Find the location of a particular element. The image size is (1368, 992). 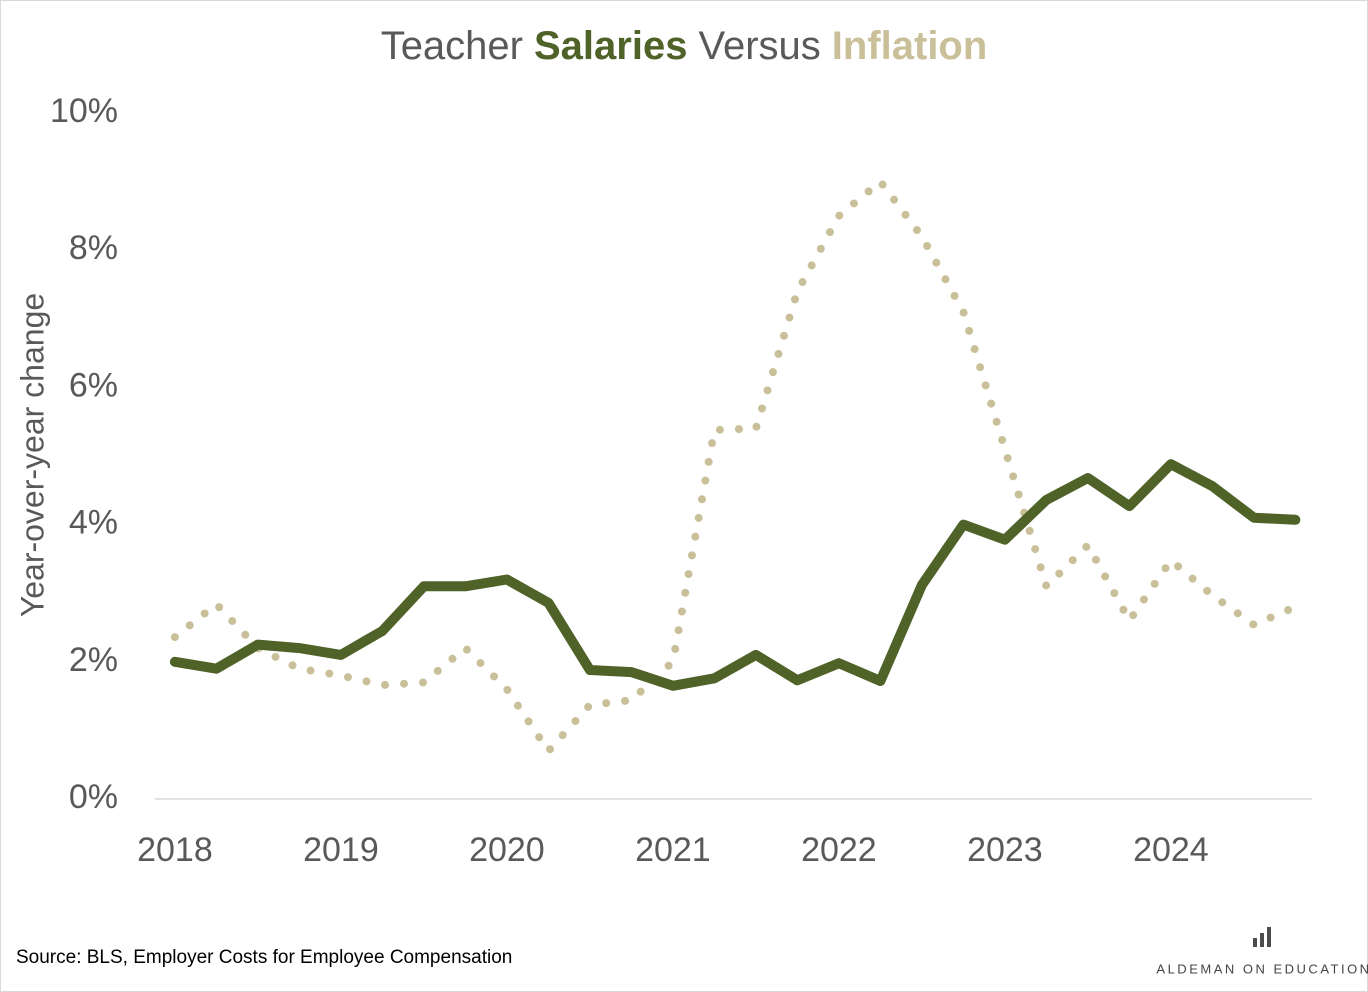

x-tick-label: 2019 is located at coordinates (341, 850).